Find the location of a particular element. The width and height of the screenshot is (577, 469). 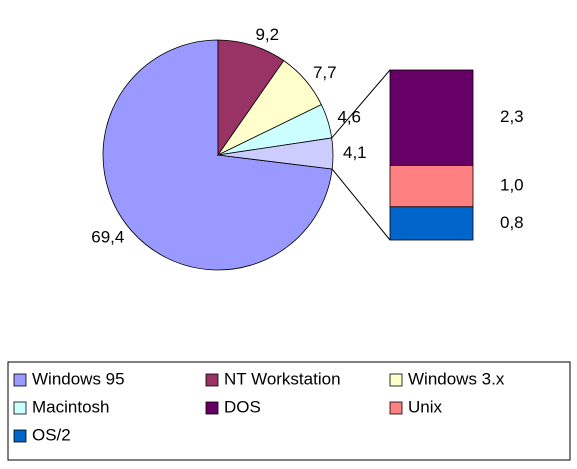

legend-label: Unix is located at coordinates (425, 406).